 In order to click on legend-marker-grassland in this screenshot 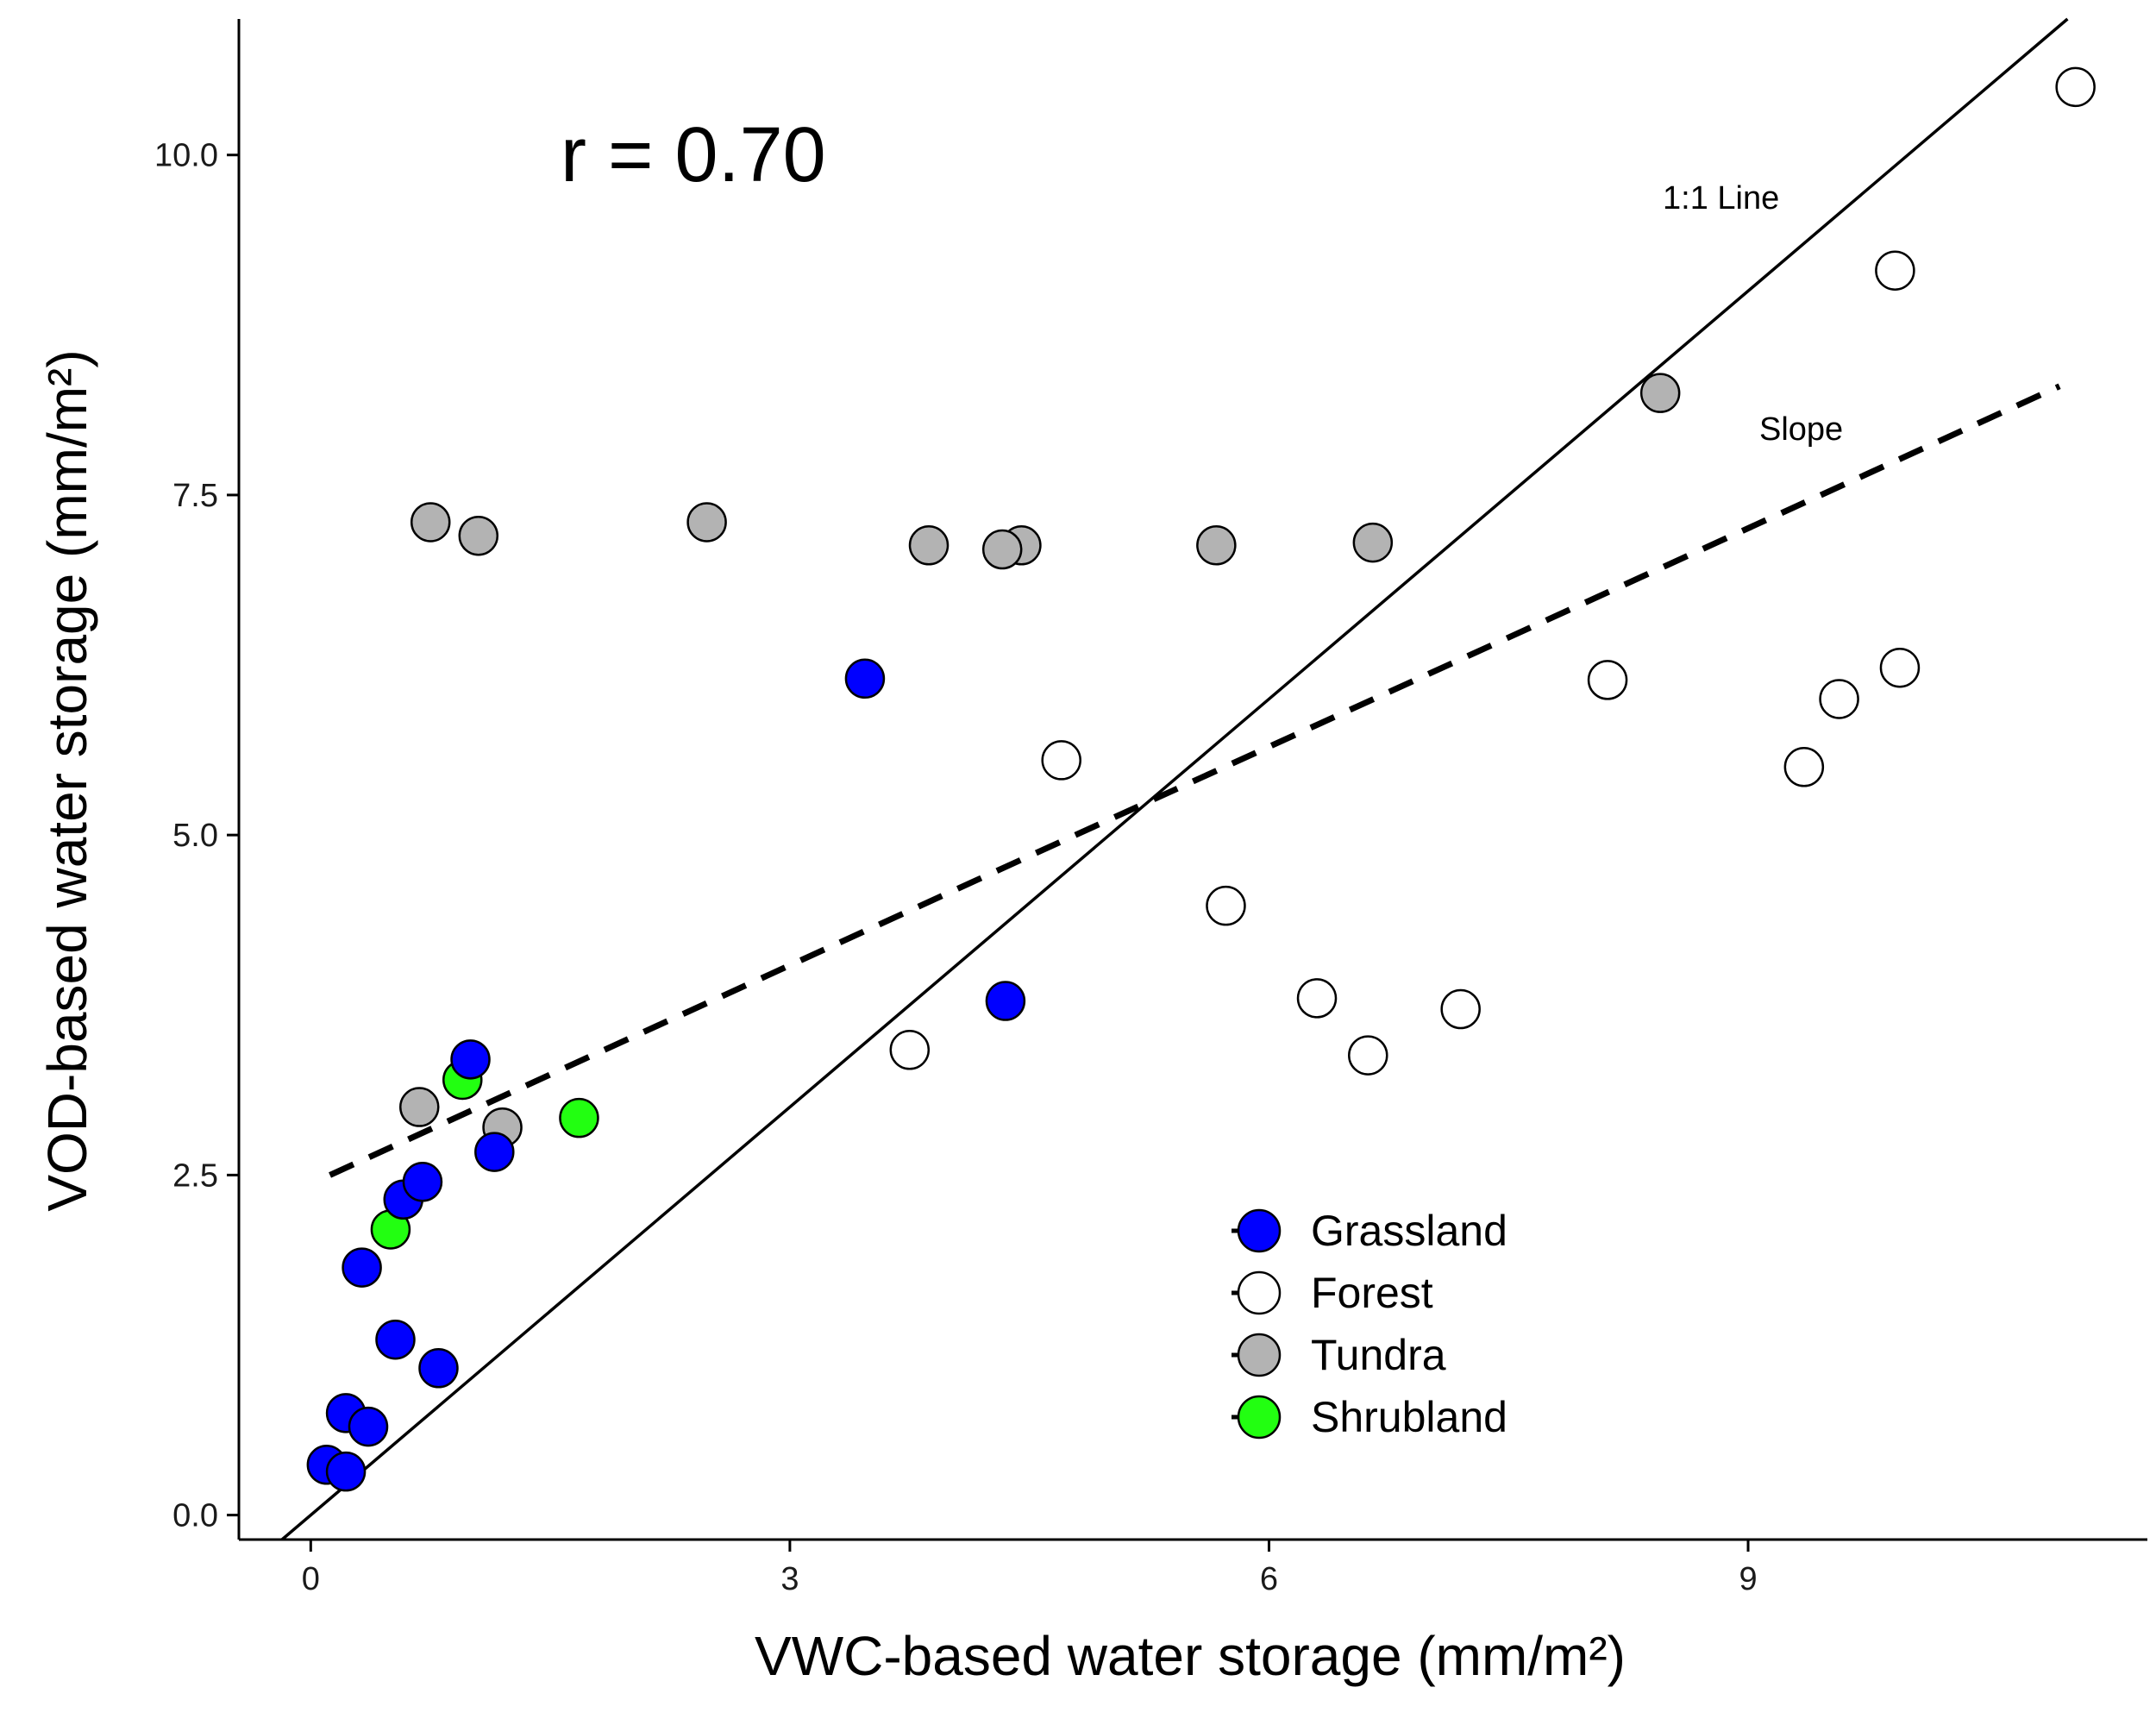, I will do `click(1259, 1231)`.